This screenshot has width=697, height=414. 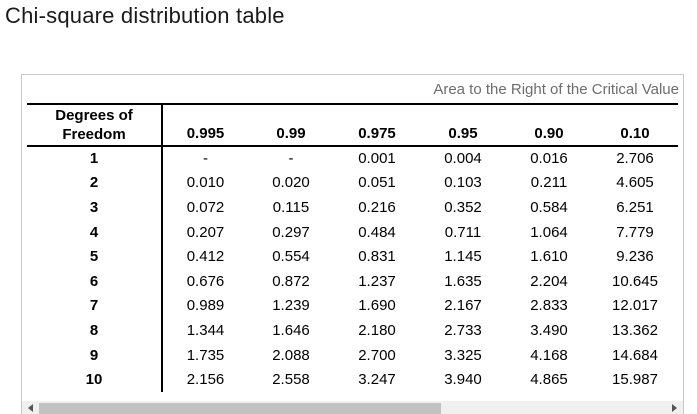 What do you see at coordinates (352, 355) in the screenshot?
I see `table-row: 9 1.735 2.088 2.700 3.325 4.168 14.684` at bounding box center [352, 355].